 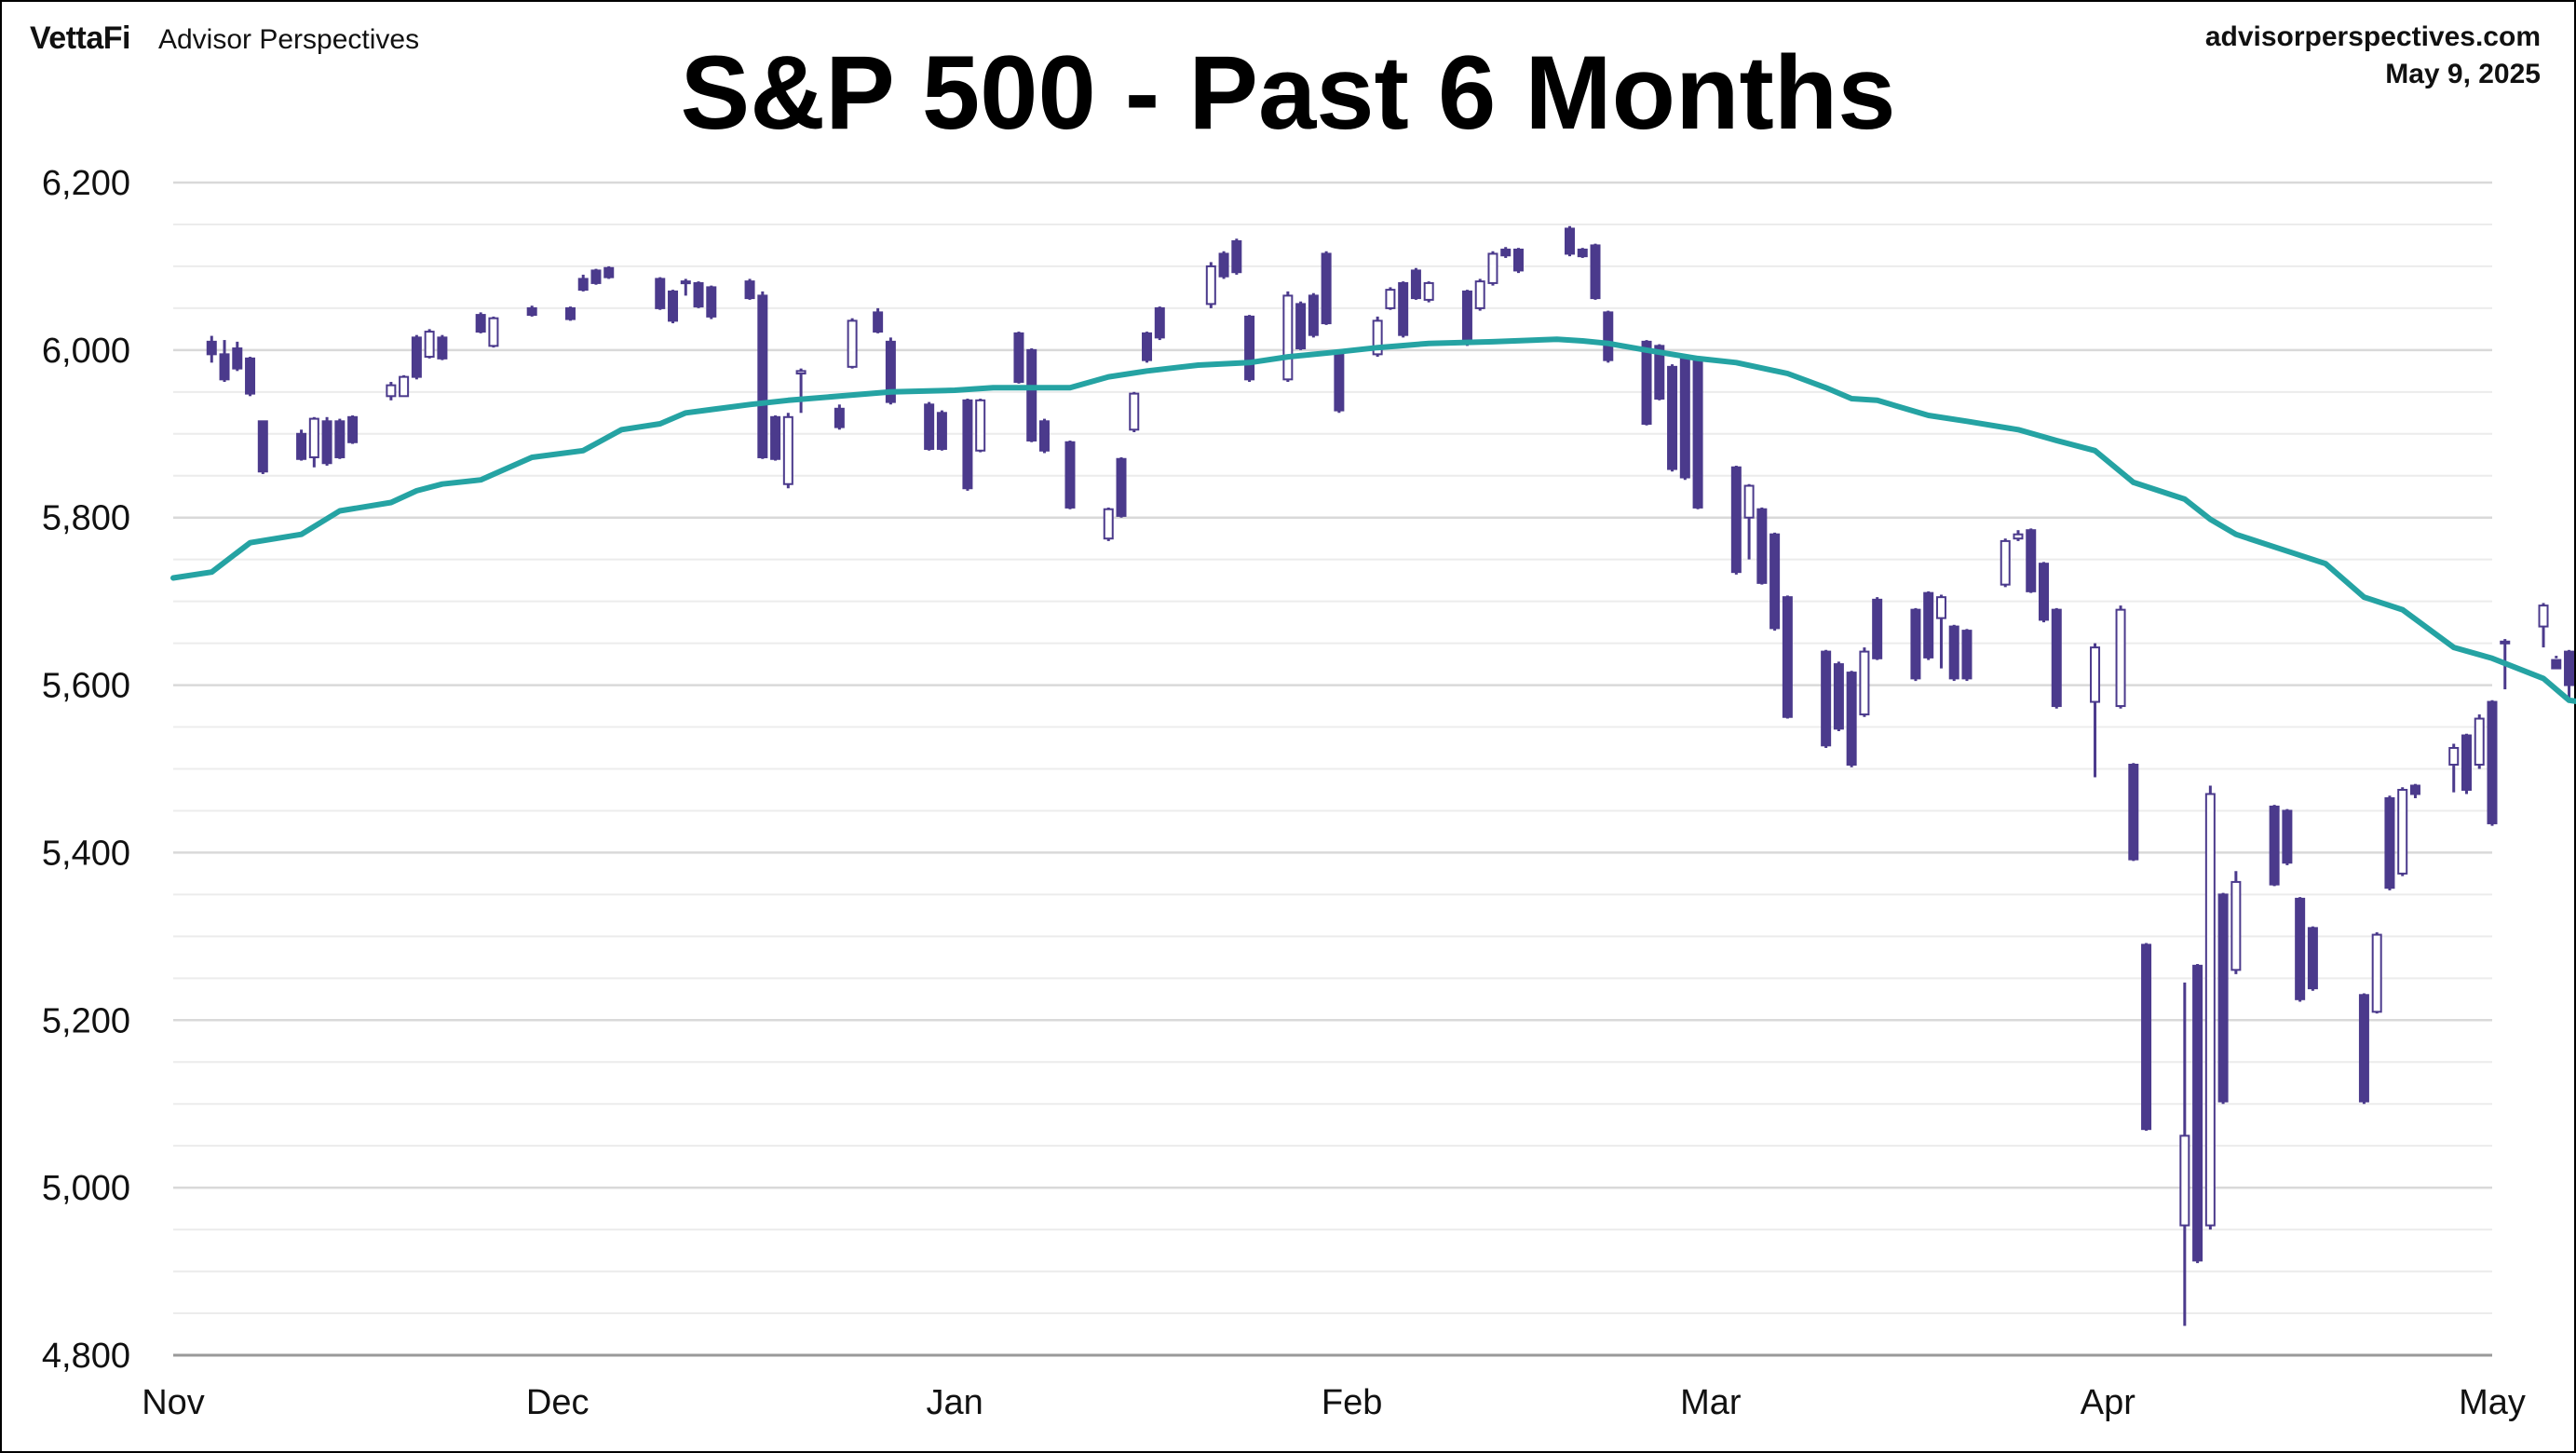 I want to click on y-axis-labels: 4,800 5,000 5,200 5,400 5,600 5,800 6,000 6,200, so click(x=86, y=770).